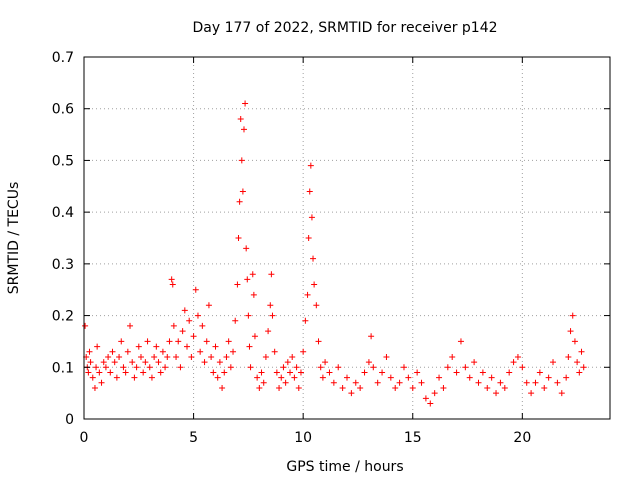  What do you see at coordinates (84, 438) in the screenshot?
I see `x-tick-label: 0` at bounding box center [84, 438].